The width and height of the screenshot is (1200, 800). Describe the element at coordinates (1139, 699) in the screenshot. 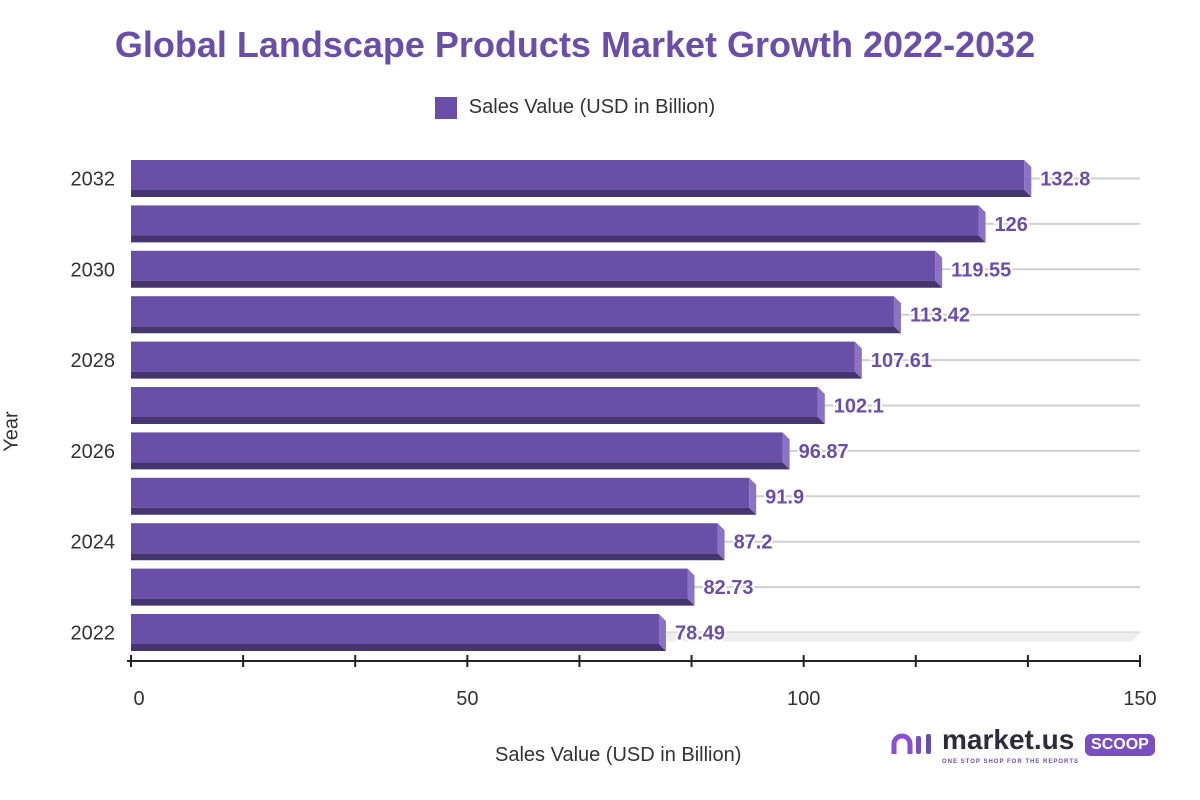

I see `x-tick-label: 150` at that location.